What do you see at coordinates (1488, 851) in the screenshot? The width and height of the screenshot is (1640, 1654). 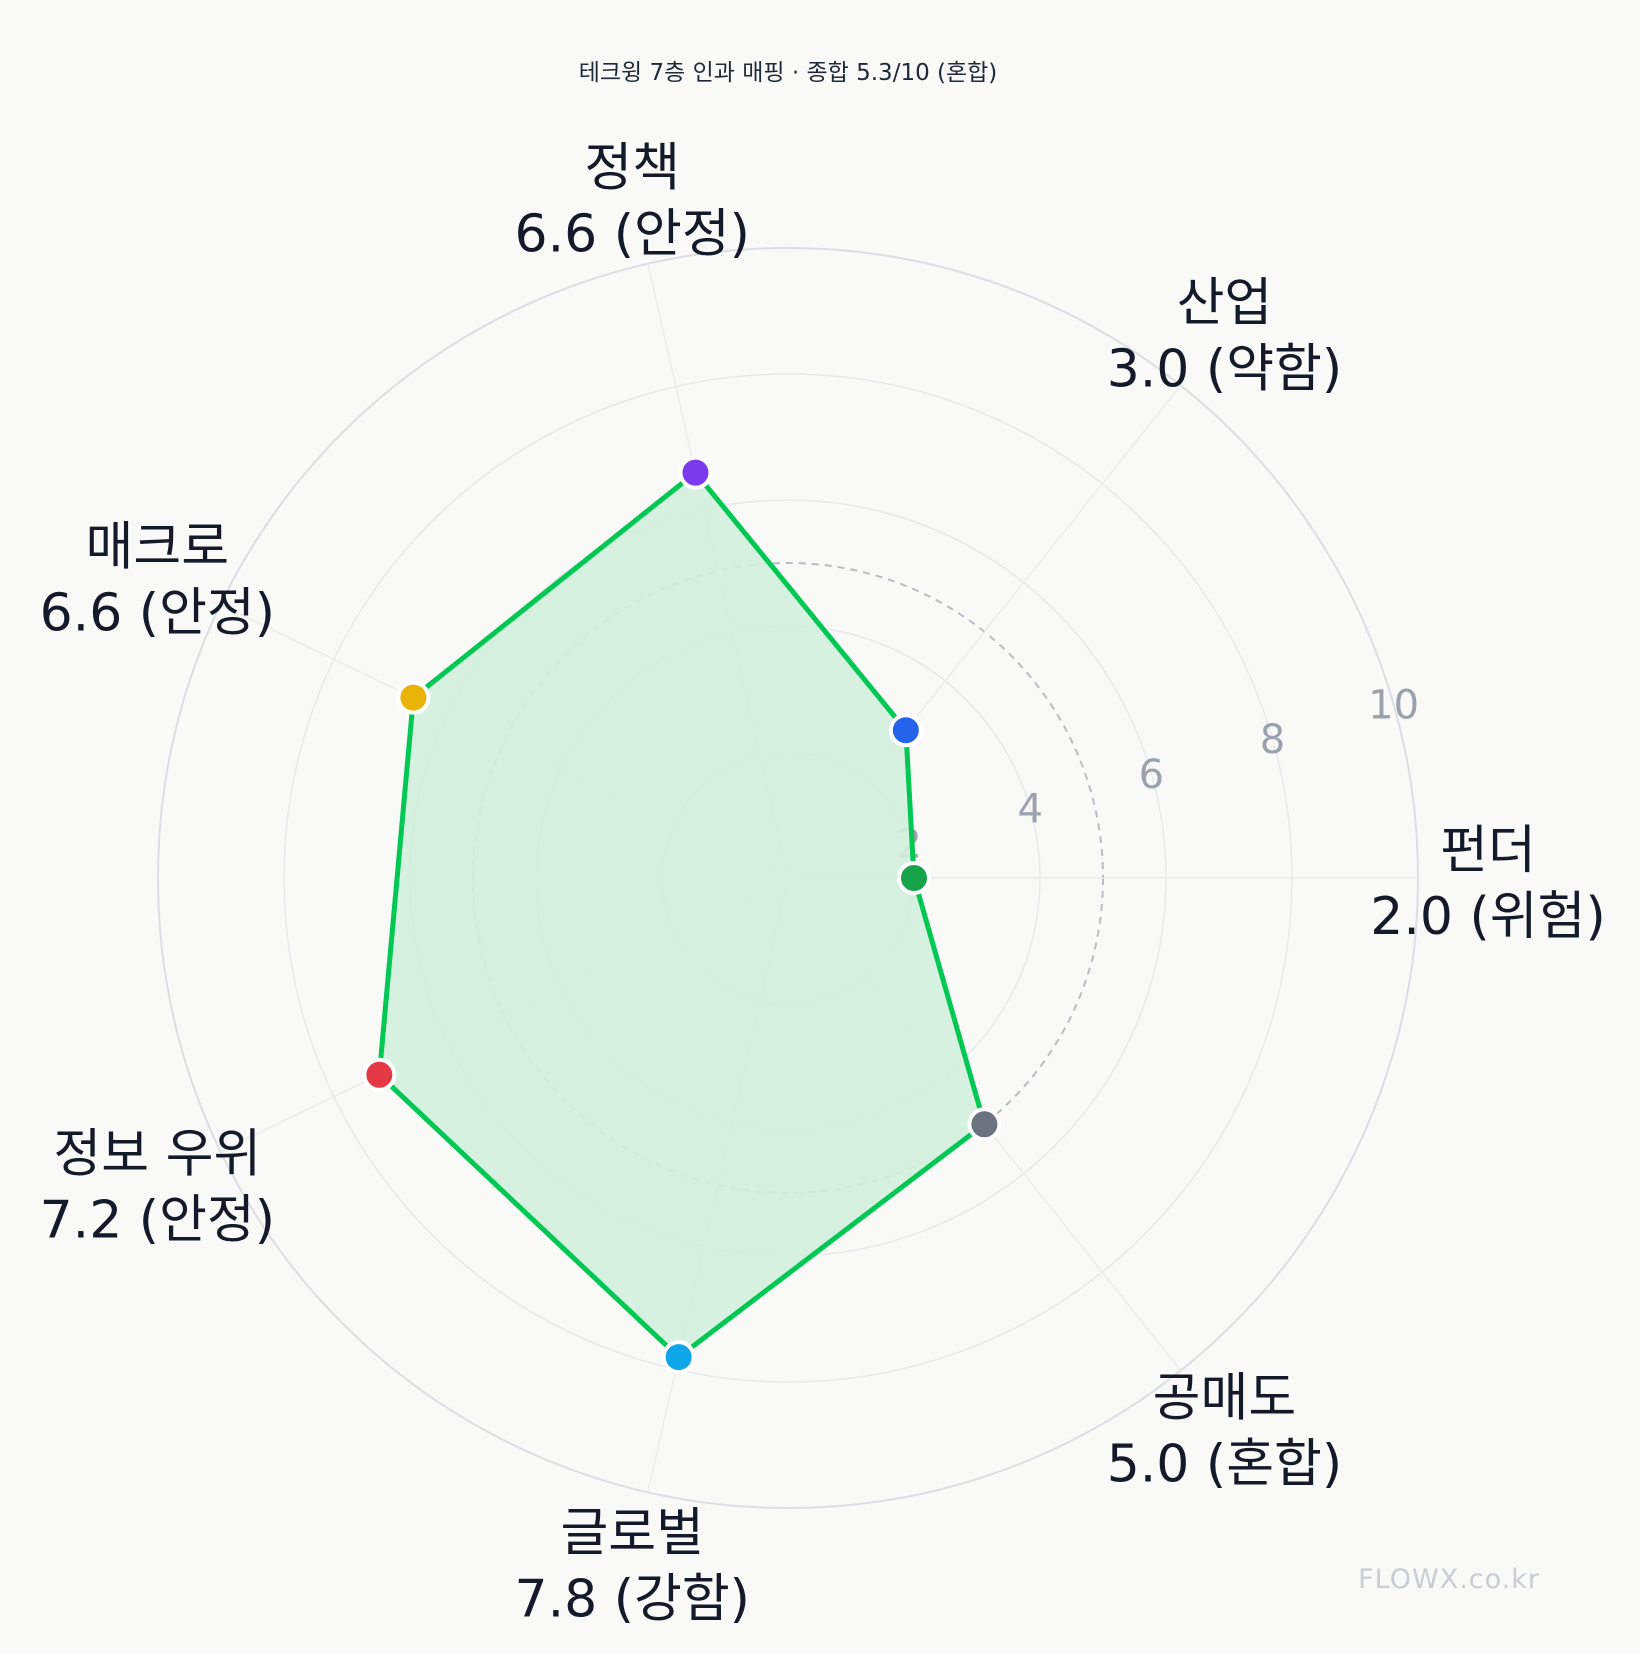 I see `axis-name-1: 펀더` at bounding box center [1488, 851].